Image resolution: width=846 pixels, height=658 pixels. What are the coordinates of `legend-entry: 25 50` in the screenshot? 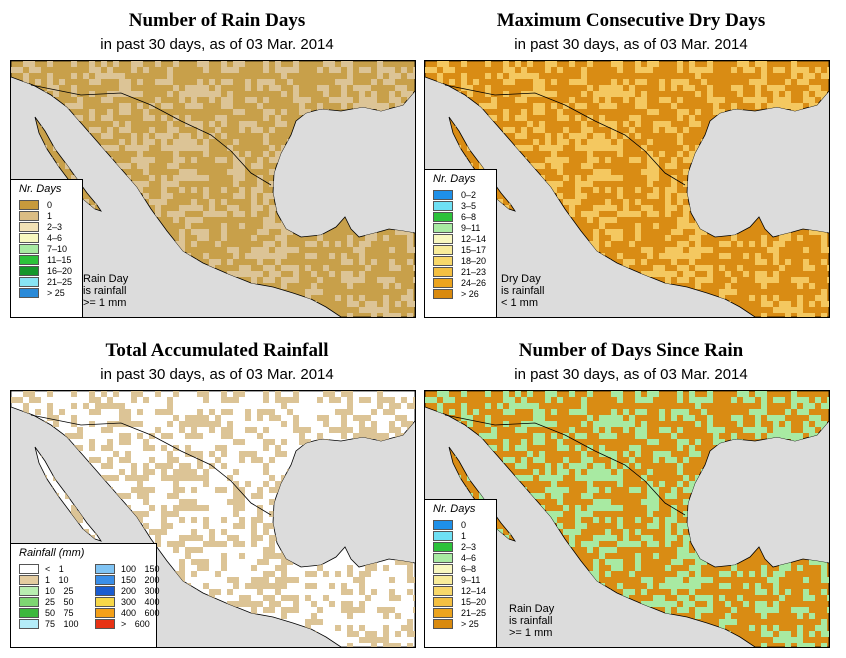 It's located at (52, 601).